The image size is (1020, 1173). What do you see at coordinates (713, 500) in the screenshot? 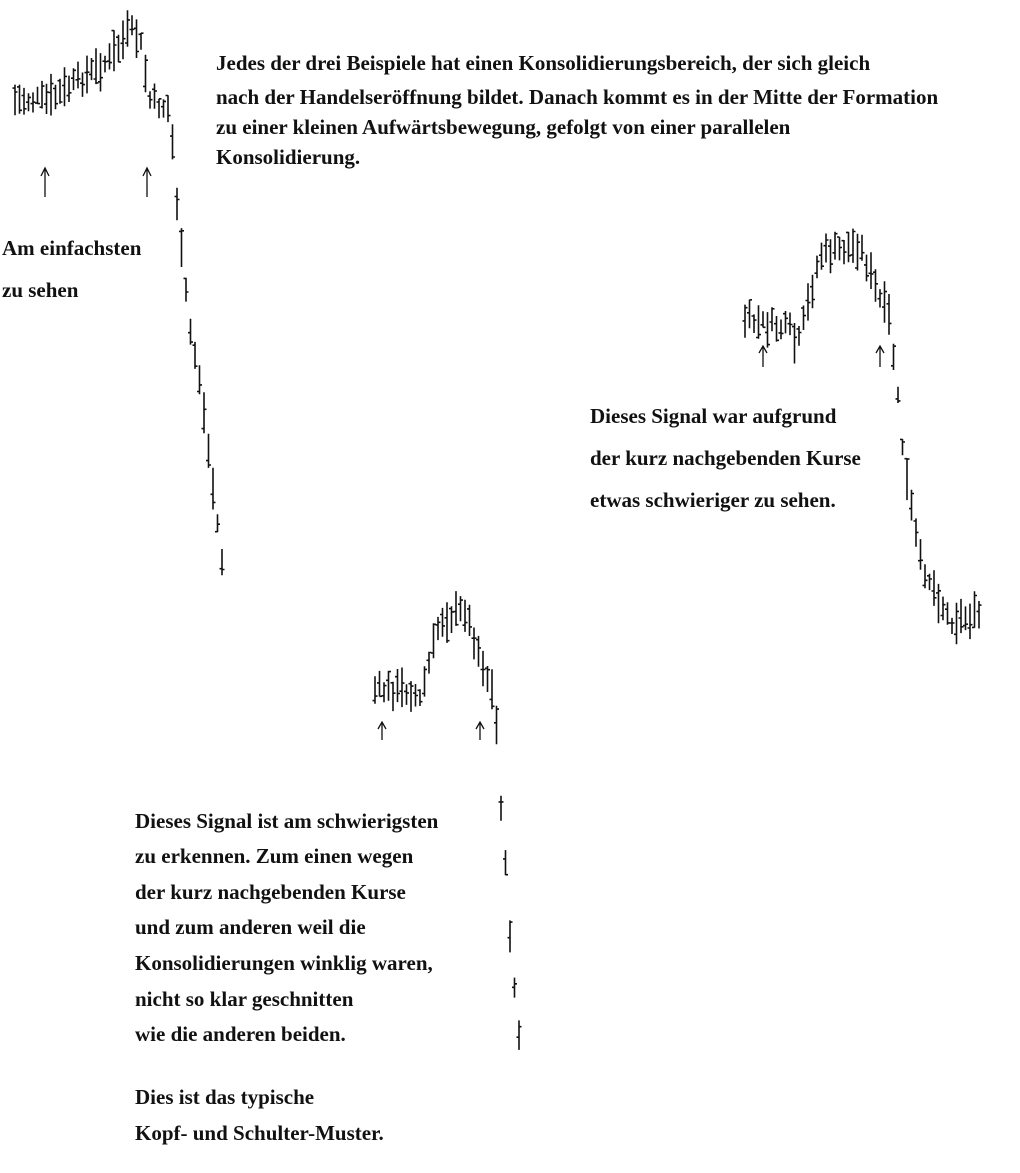
I see `text-line: etwas schwieriger zu sehen.` at bounding box center [713, 500].